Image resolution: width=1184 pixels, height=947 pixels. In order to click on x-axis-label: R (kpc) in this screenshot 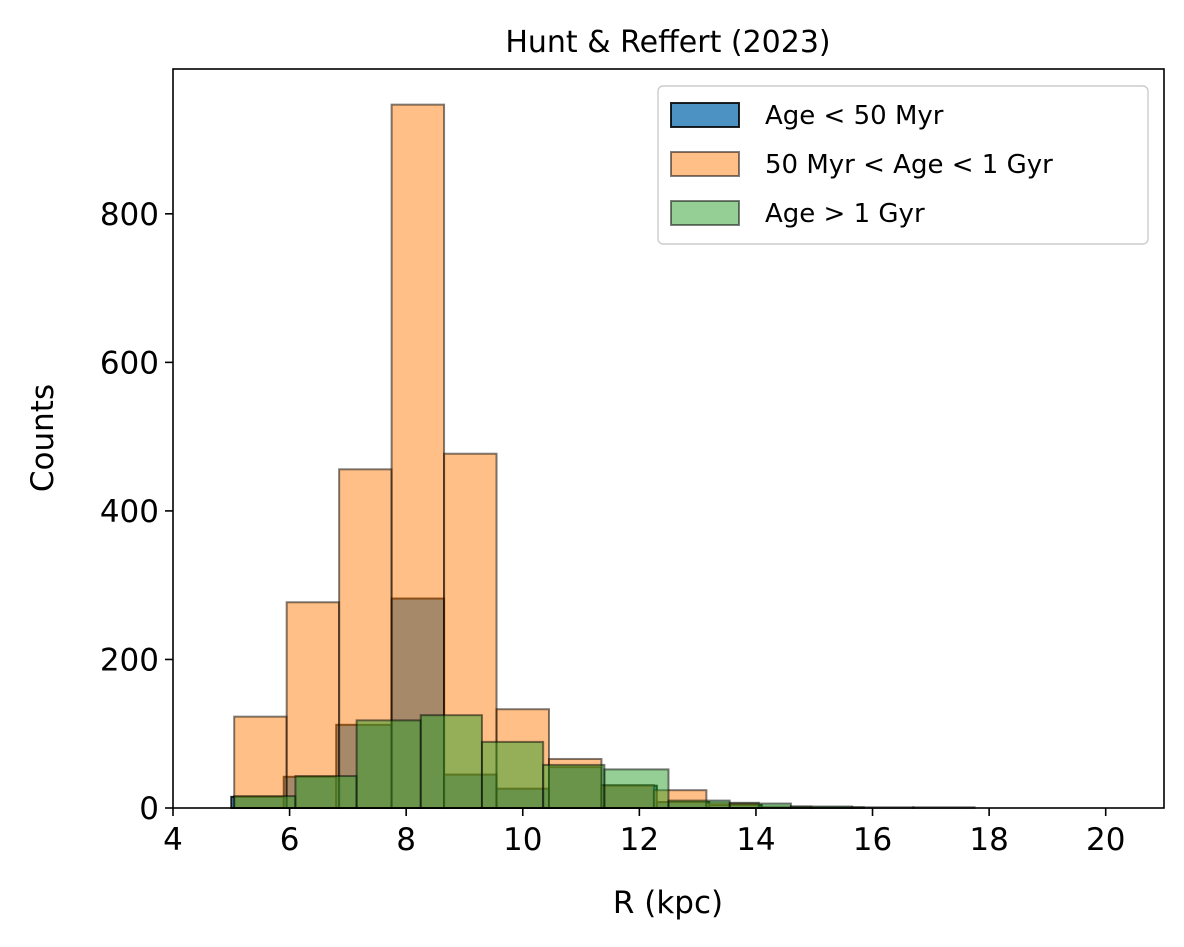, I will do `click(668, 903)`.